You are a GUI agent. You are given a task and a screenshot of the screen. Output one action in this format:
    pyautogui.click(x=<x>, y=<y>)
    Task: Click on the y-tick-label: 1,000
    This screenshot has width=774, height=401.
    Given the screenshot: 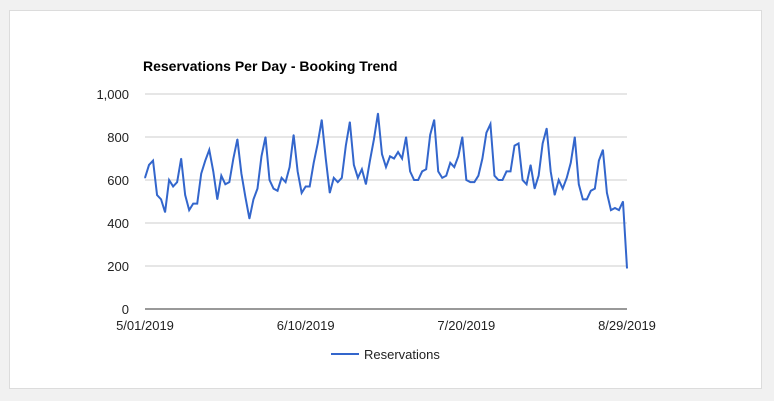 What is the action you would take?
    pyautogui.click(x=112, y=94)
    